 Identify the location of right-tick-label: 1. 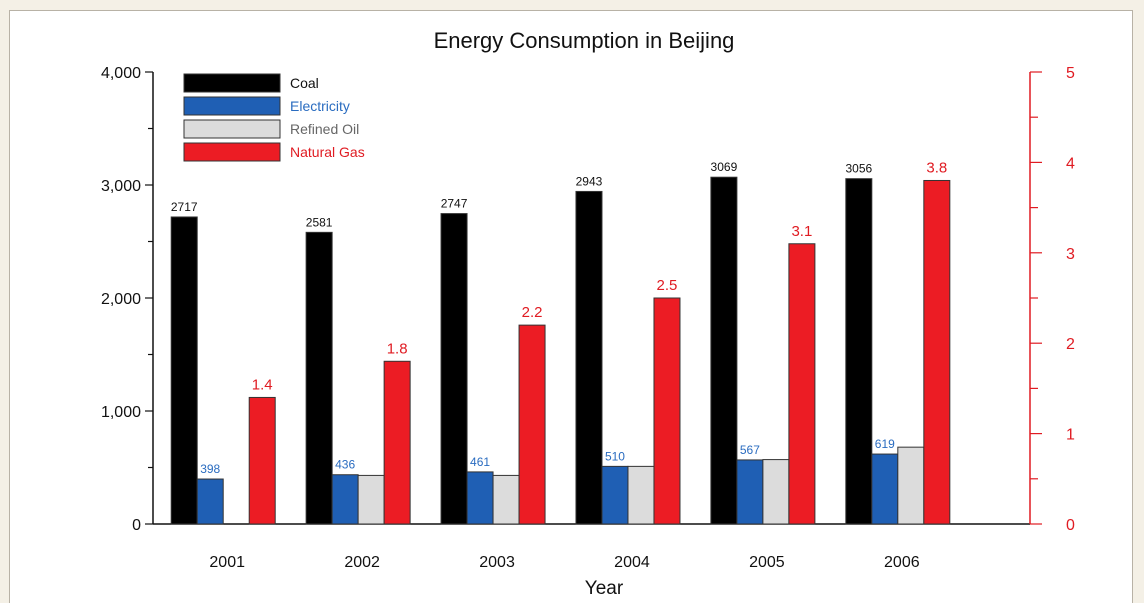
(1070, 435).